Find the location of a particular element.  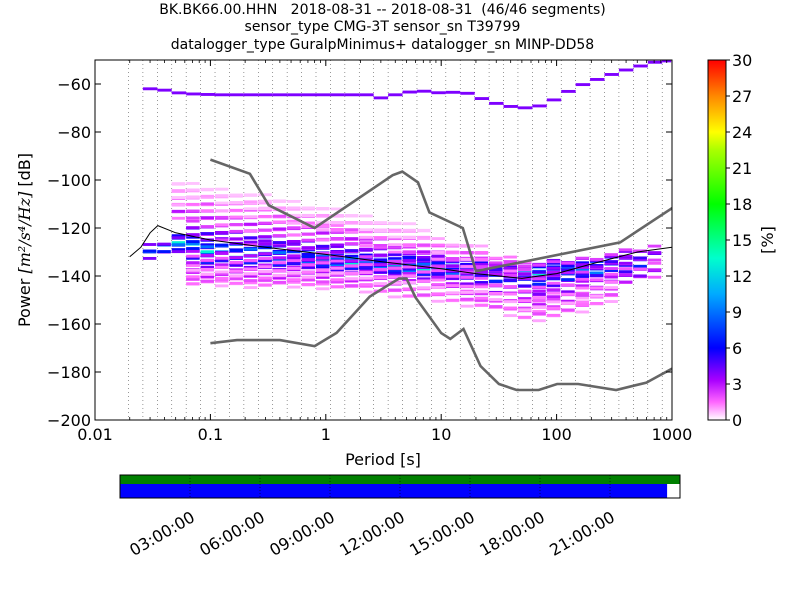

colorbar-tick-label: 0 is located at coordinates (737, 420).